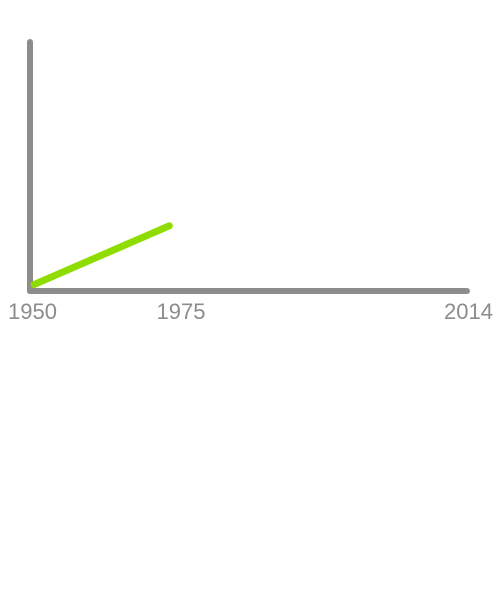 The width and height of the screenshot is (500, 600). I want to click on x-tick-label-2014: 2014, so click(468, 311).